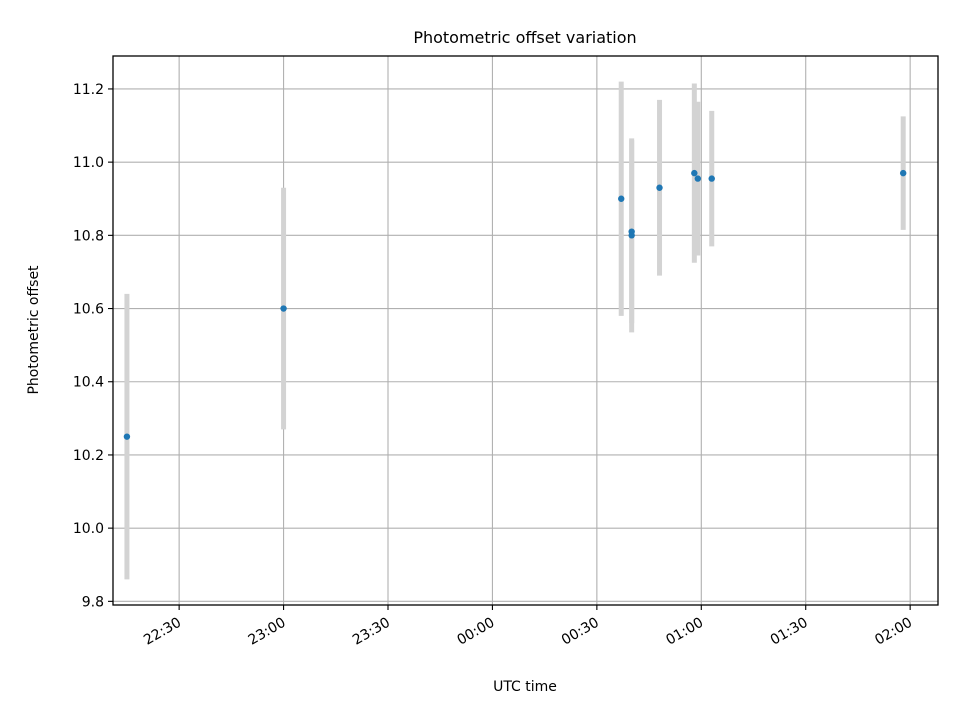 This screenshot has height=724, width=960. What do you see at coordinates (88, 90) in the screenshot?
I see `y-tick-label: 11.2` at bounding box center [88, 90].